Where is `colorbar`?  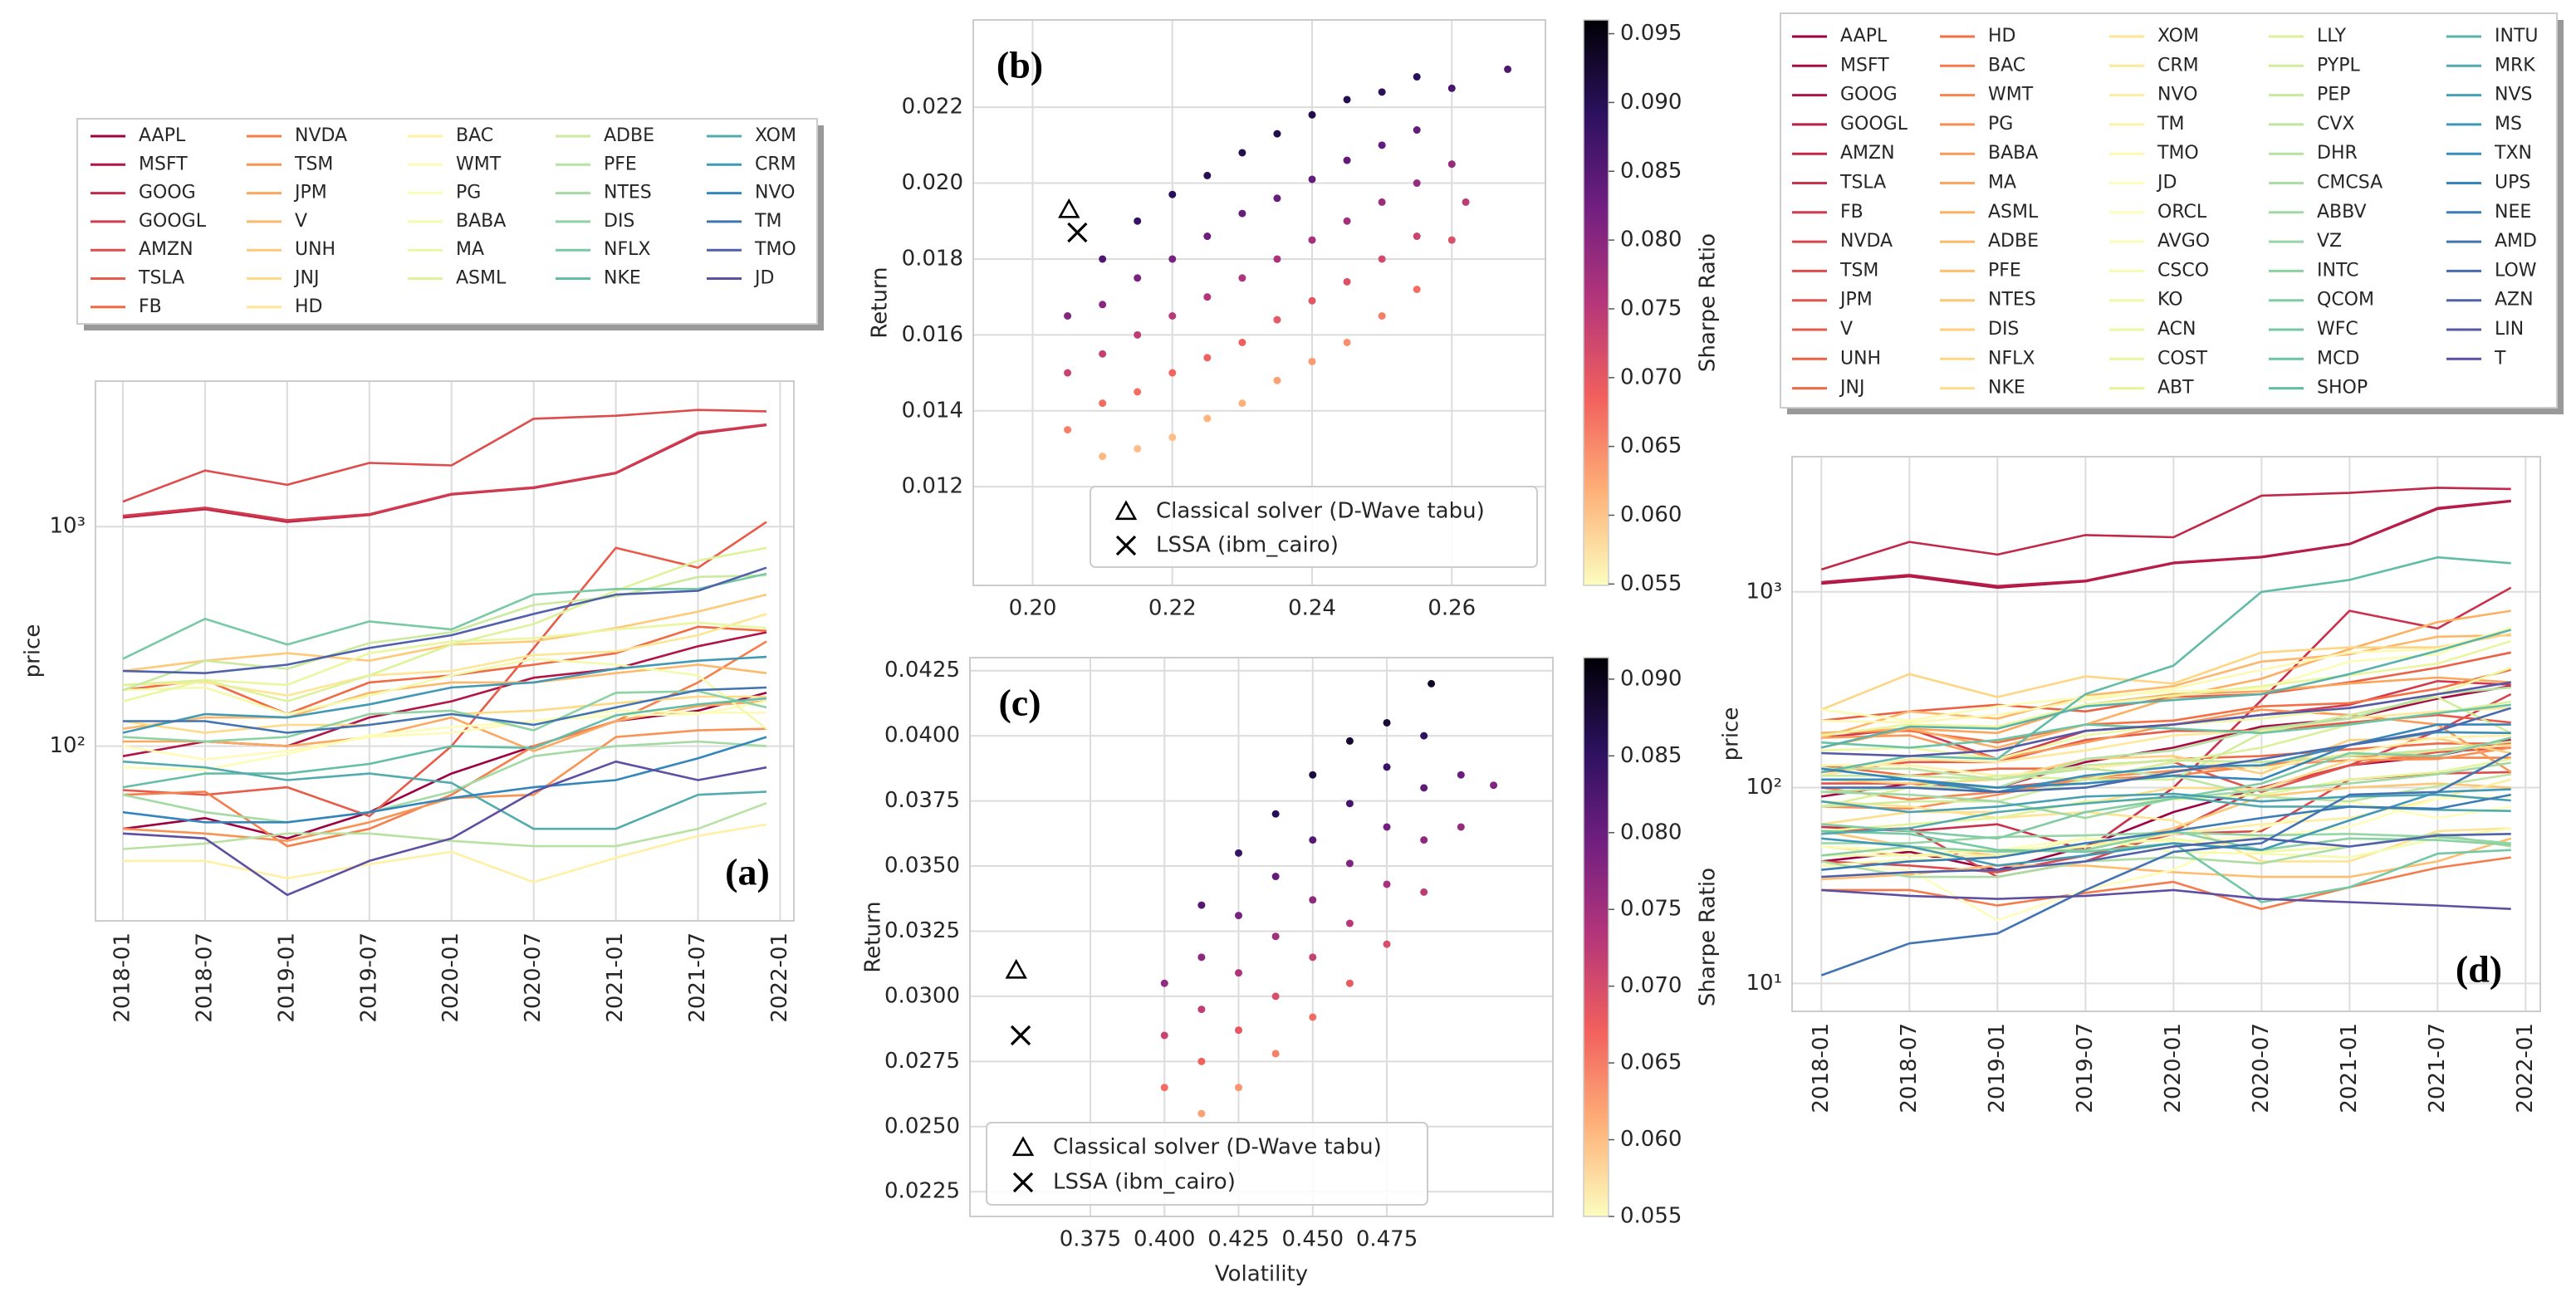
colorbar is located at coordinates (1596, 302).